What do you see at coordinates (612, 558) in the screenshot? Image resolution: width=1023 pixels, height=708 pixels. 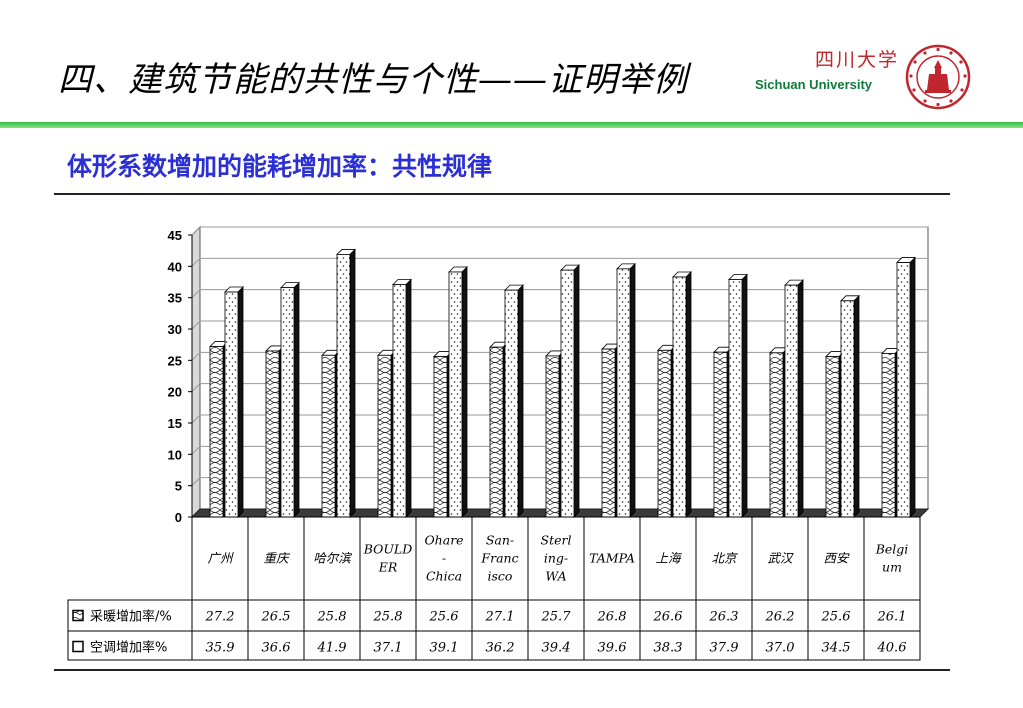 I see `category-label: TAMPA` at bounding box center [612, 558].